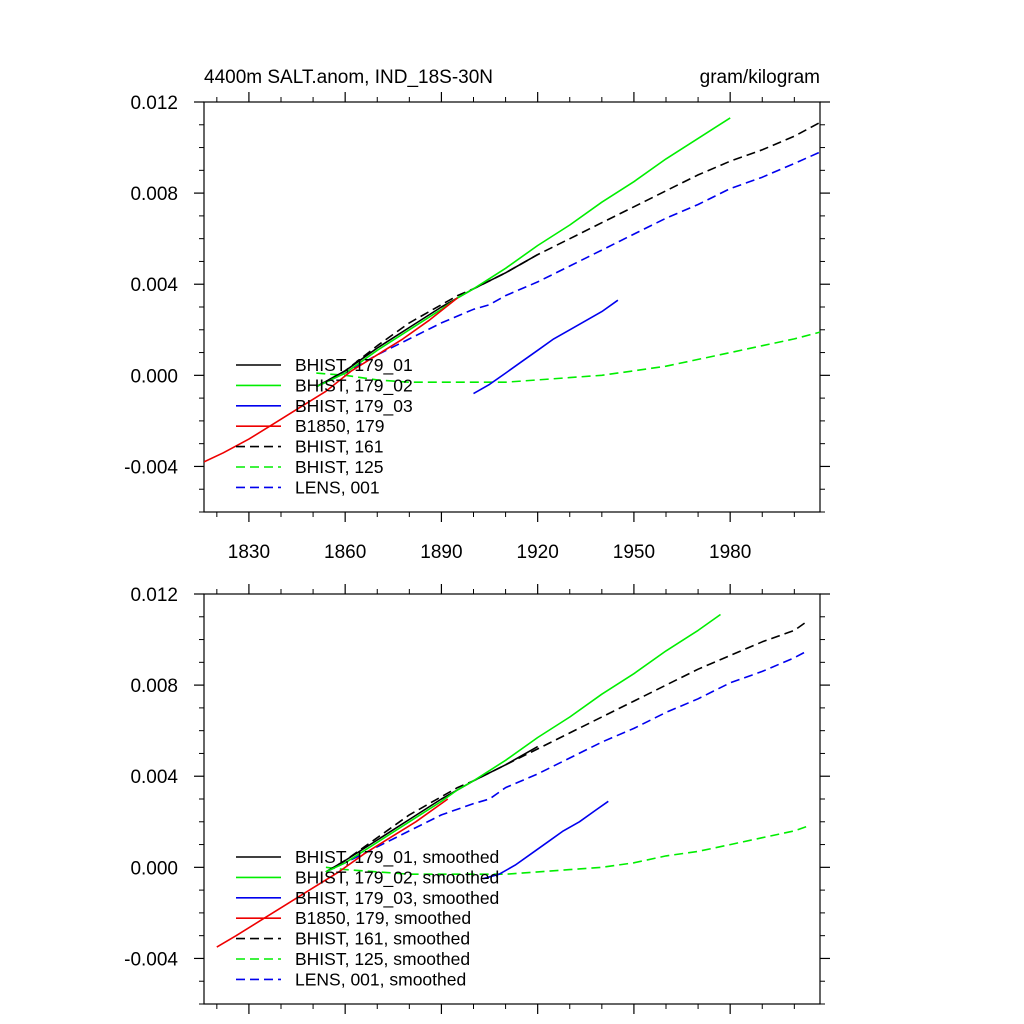 This screenshot has height=1024, width=1024. Describe the element at coordinates (354, 385) in the screenshot. I see `legend-label: BHIST, 179_02` at that location.